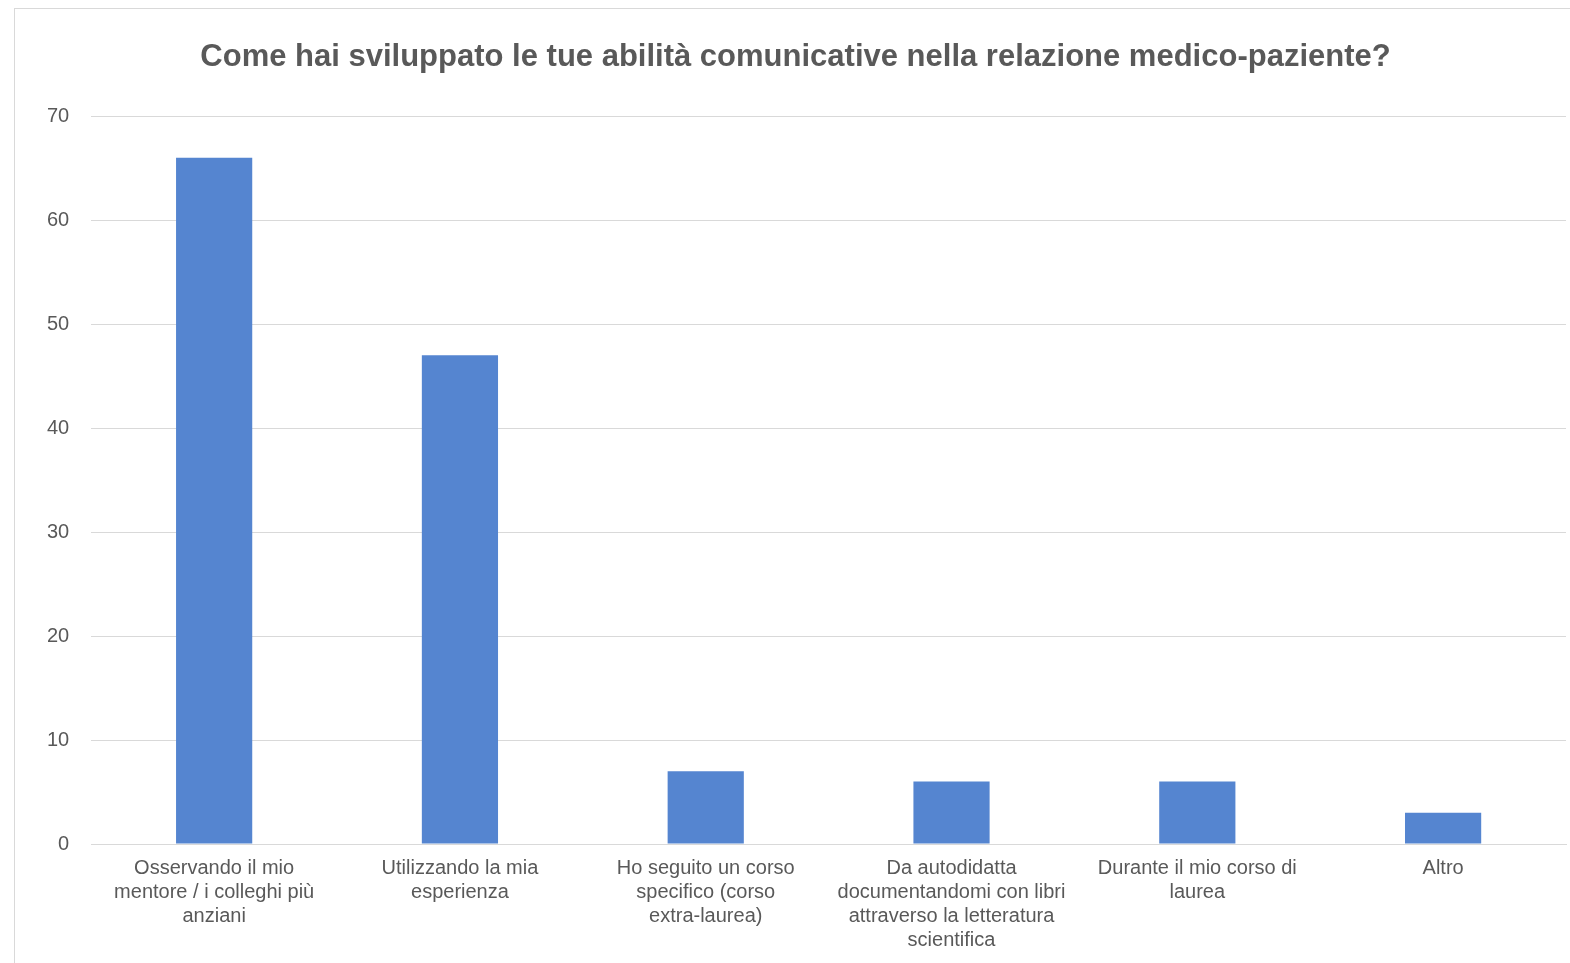  What do you see at coordinates (795, 56) in the screenshot?
I see `chart-title: Come hai sviluppato le tue abilità comunicative nella relazione medico-paziente?` at bounding box center [795, 56].